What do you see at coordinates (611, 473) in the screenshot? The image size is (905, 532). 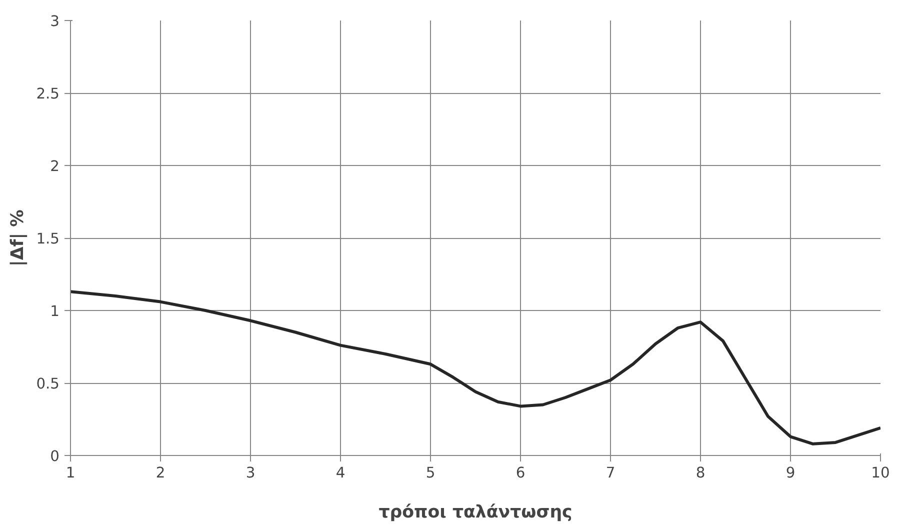 I see `x-tick-label: 7` at bounding box center [611, 473].